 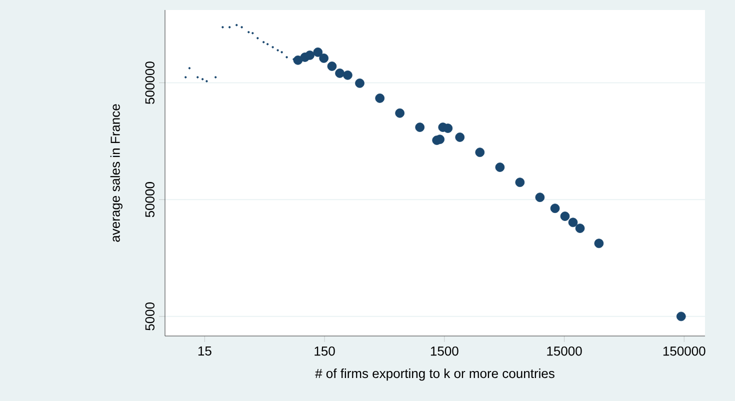 What do you see at coordinates (324, 351) in the screenshot?
I see `x-tick-label: 150` at bounding box center [324, 351].